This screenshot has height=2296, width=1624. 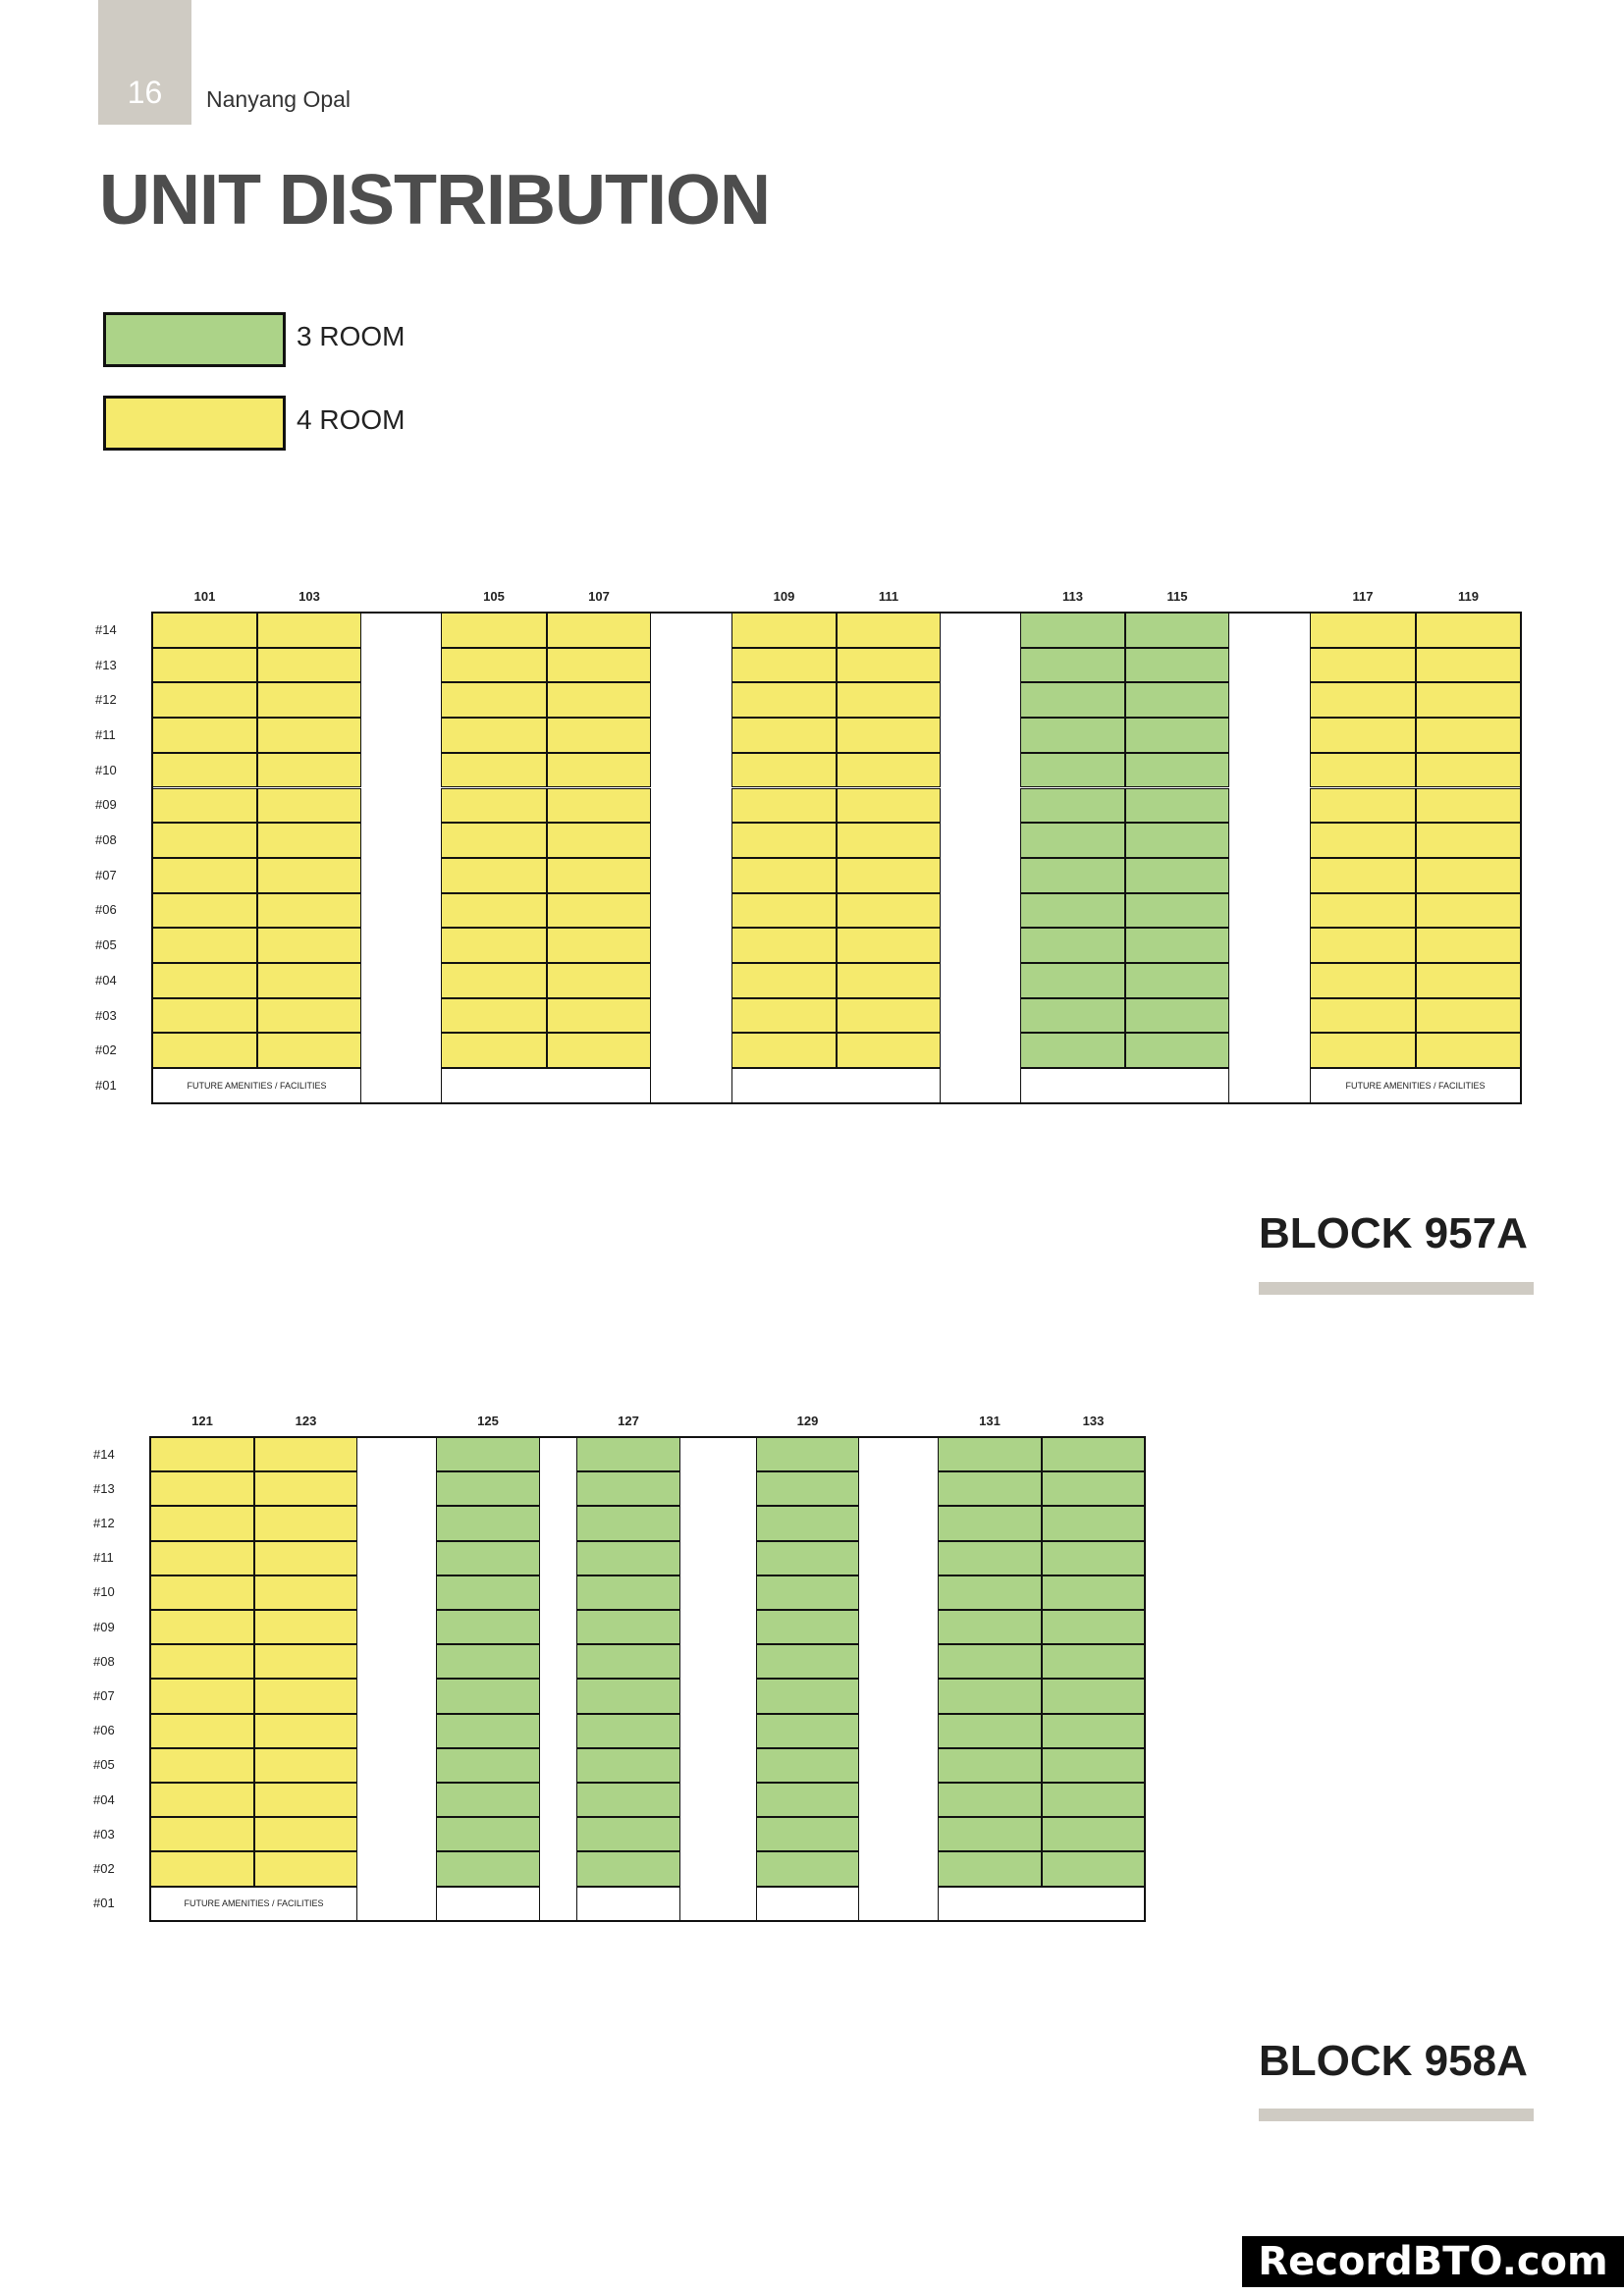 What do you see at coordinates (106, 874) in the screenshot?
I see `floor-label: #07` at bounding box center [106, 874].